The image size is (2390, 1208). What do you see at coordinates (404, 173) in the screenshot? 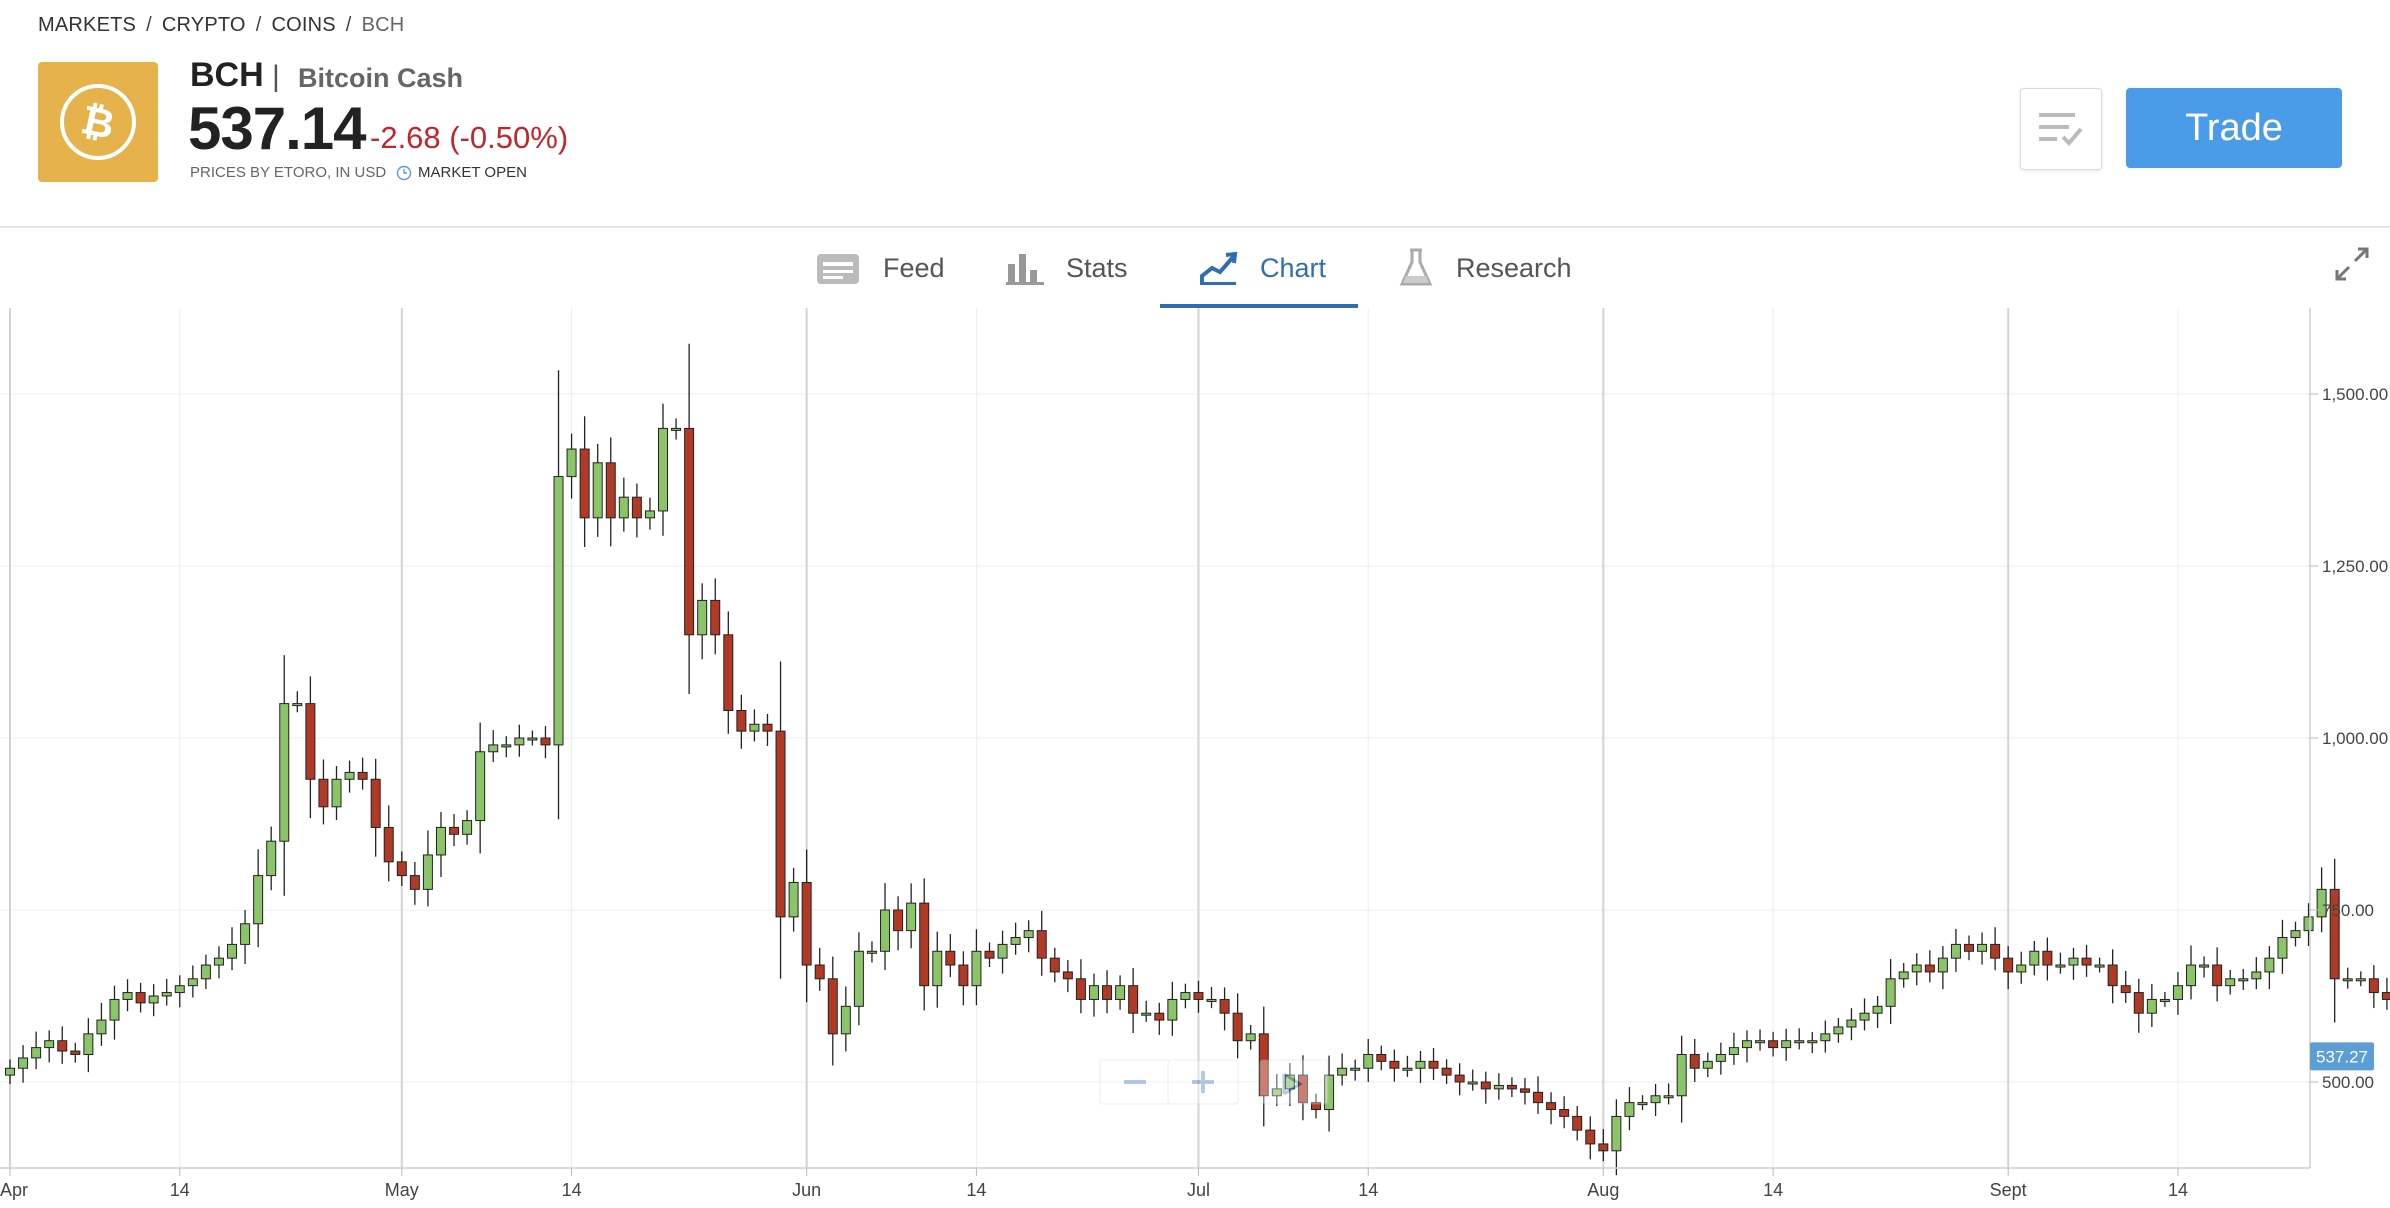
I see `clock-icon` at bounding box center [404, 173].